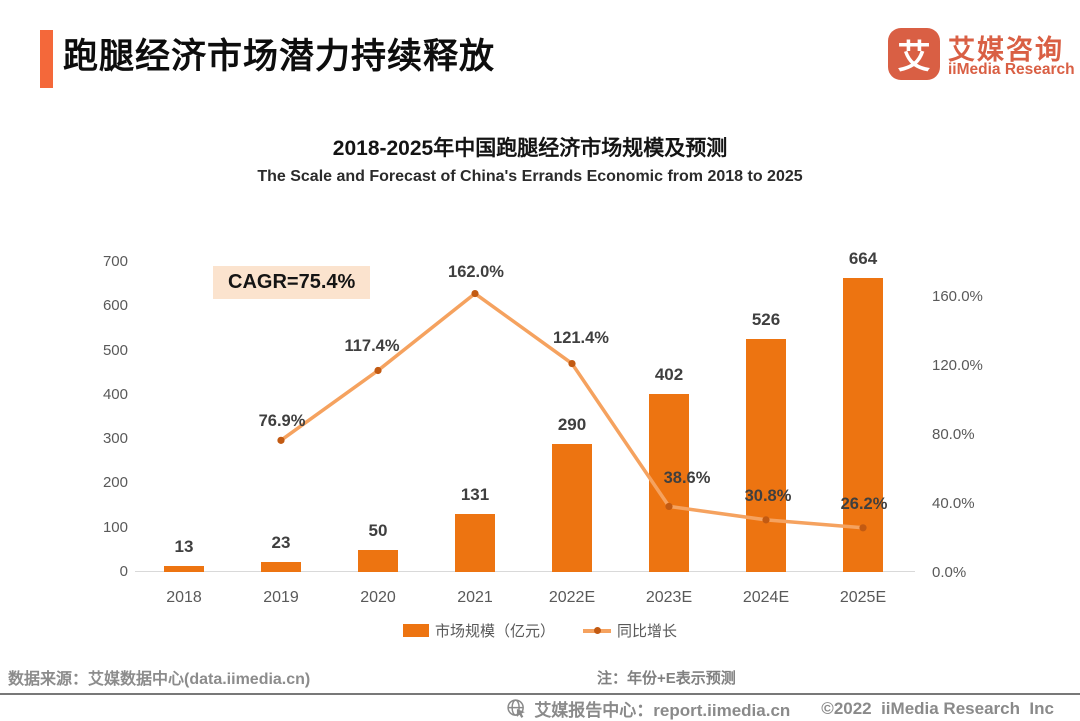  Describe the element at coordinates (475, 597) in the screenshot. I see `x-axis-label-2021: 2021` at that location.